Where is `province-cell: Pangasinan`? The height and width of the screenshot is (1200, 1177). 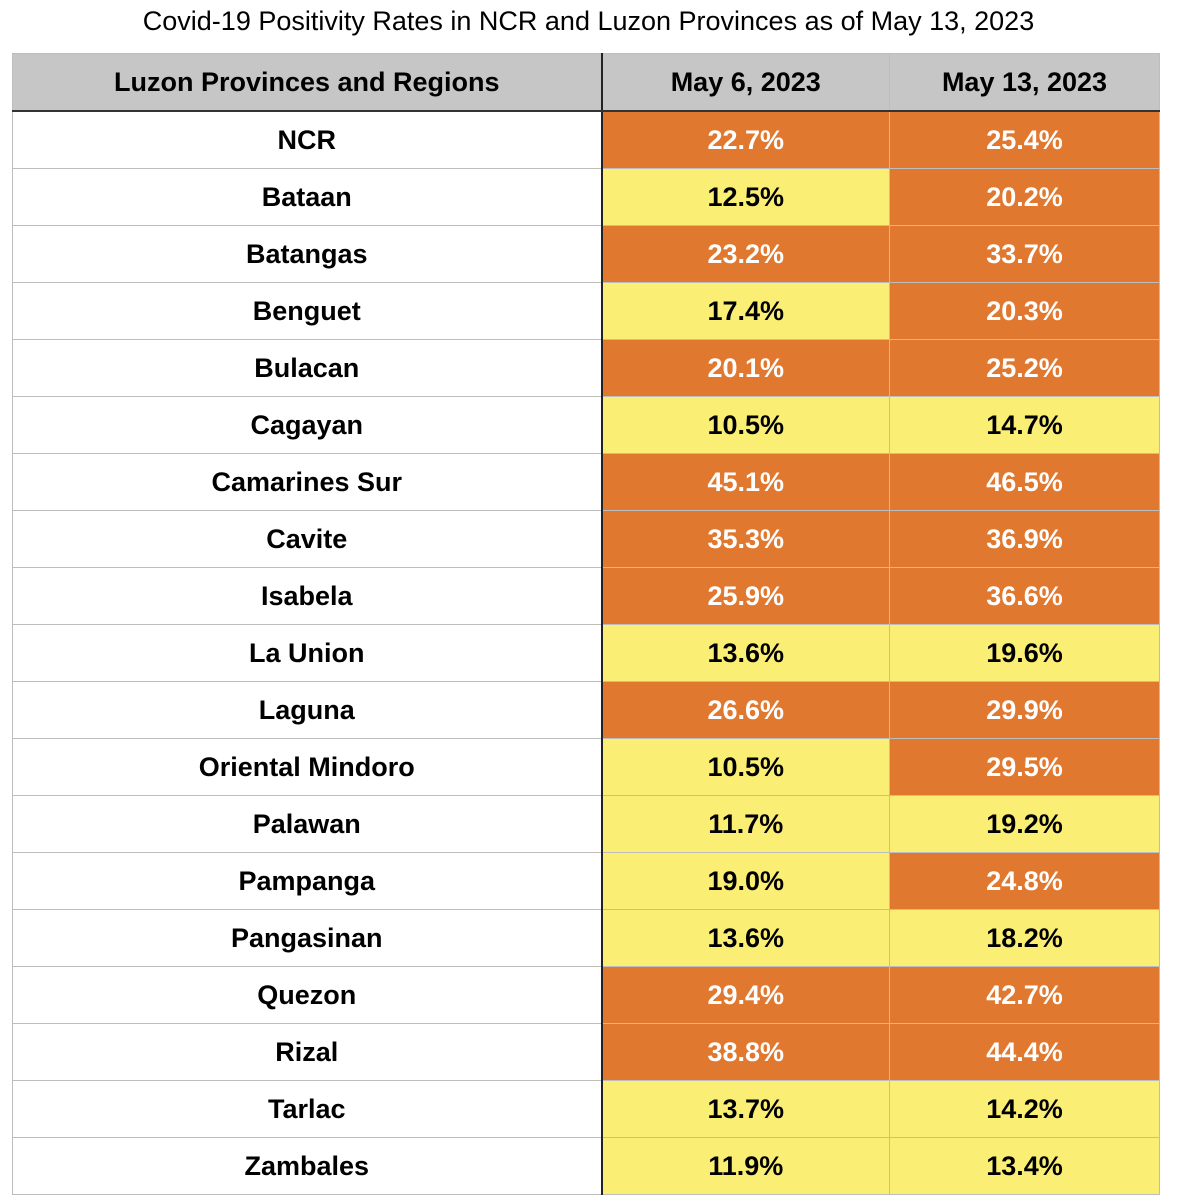 province-cell: Pangasinan is located at coordinates (307, 938).